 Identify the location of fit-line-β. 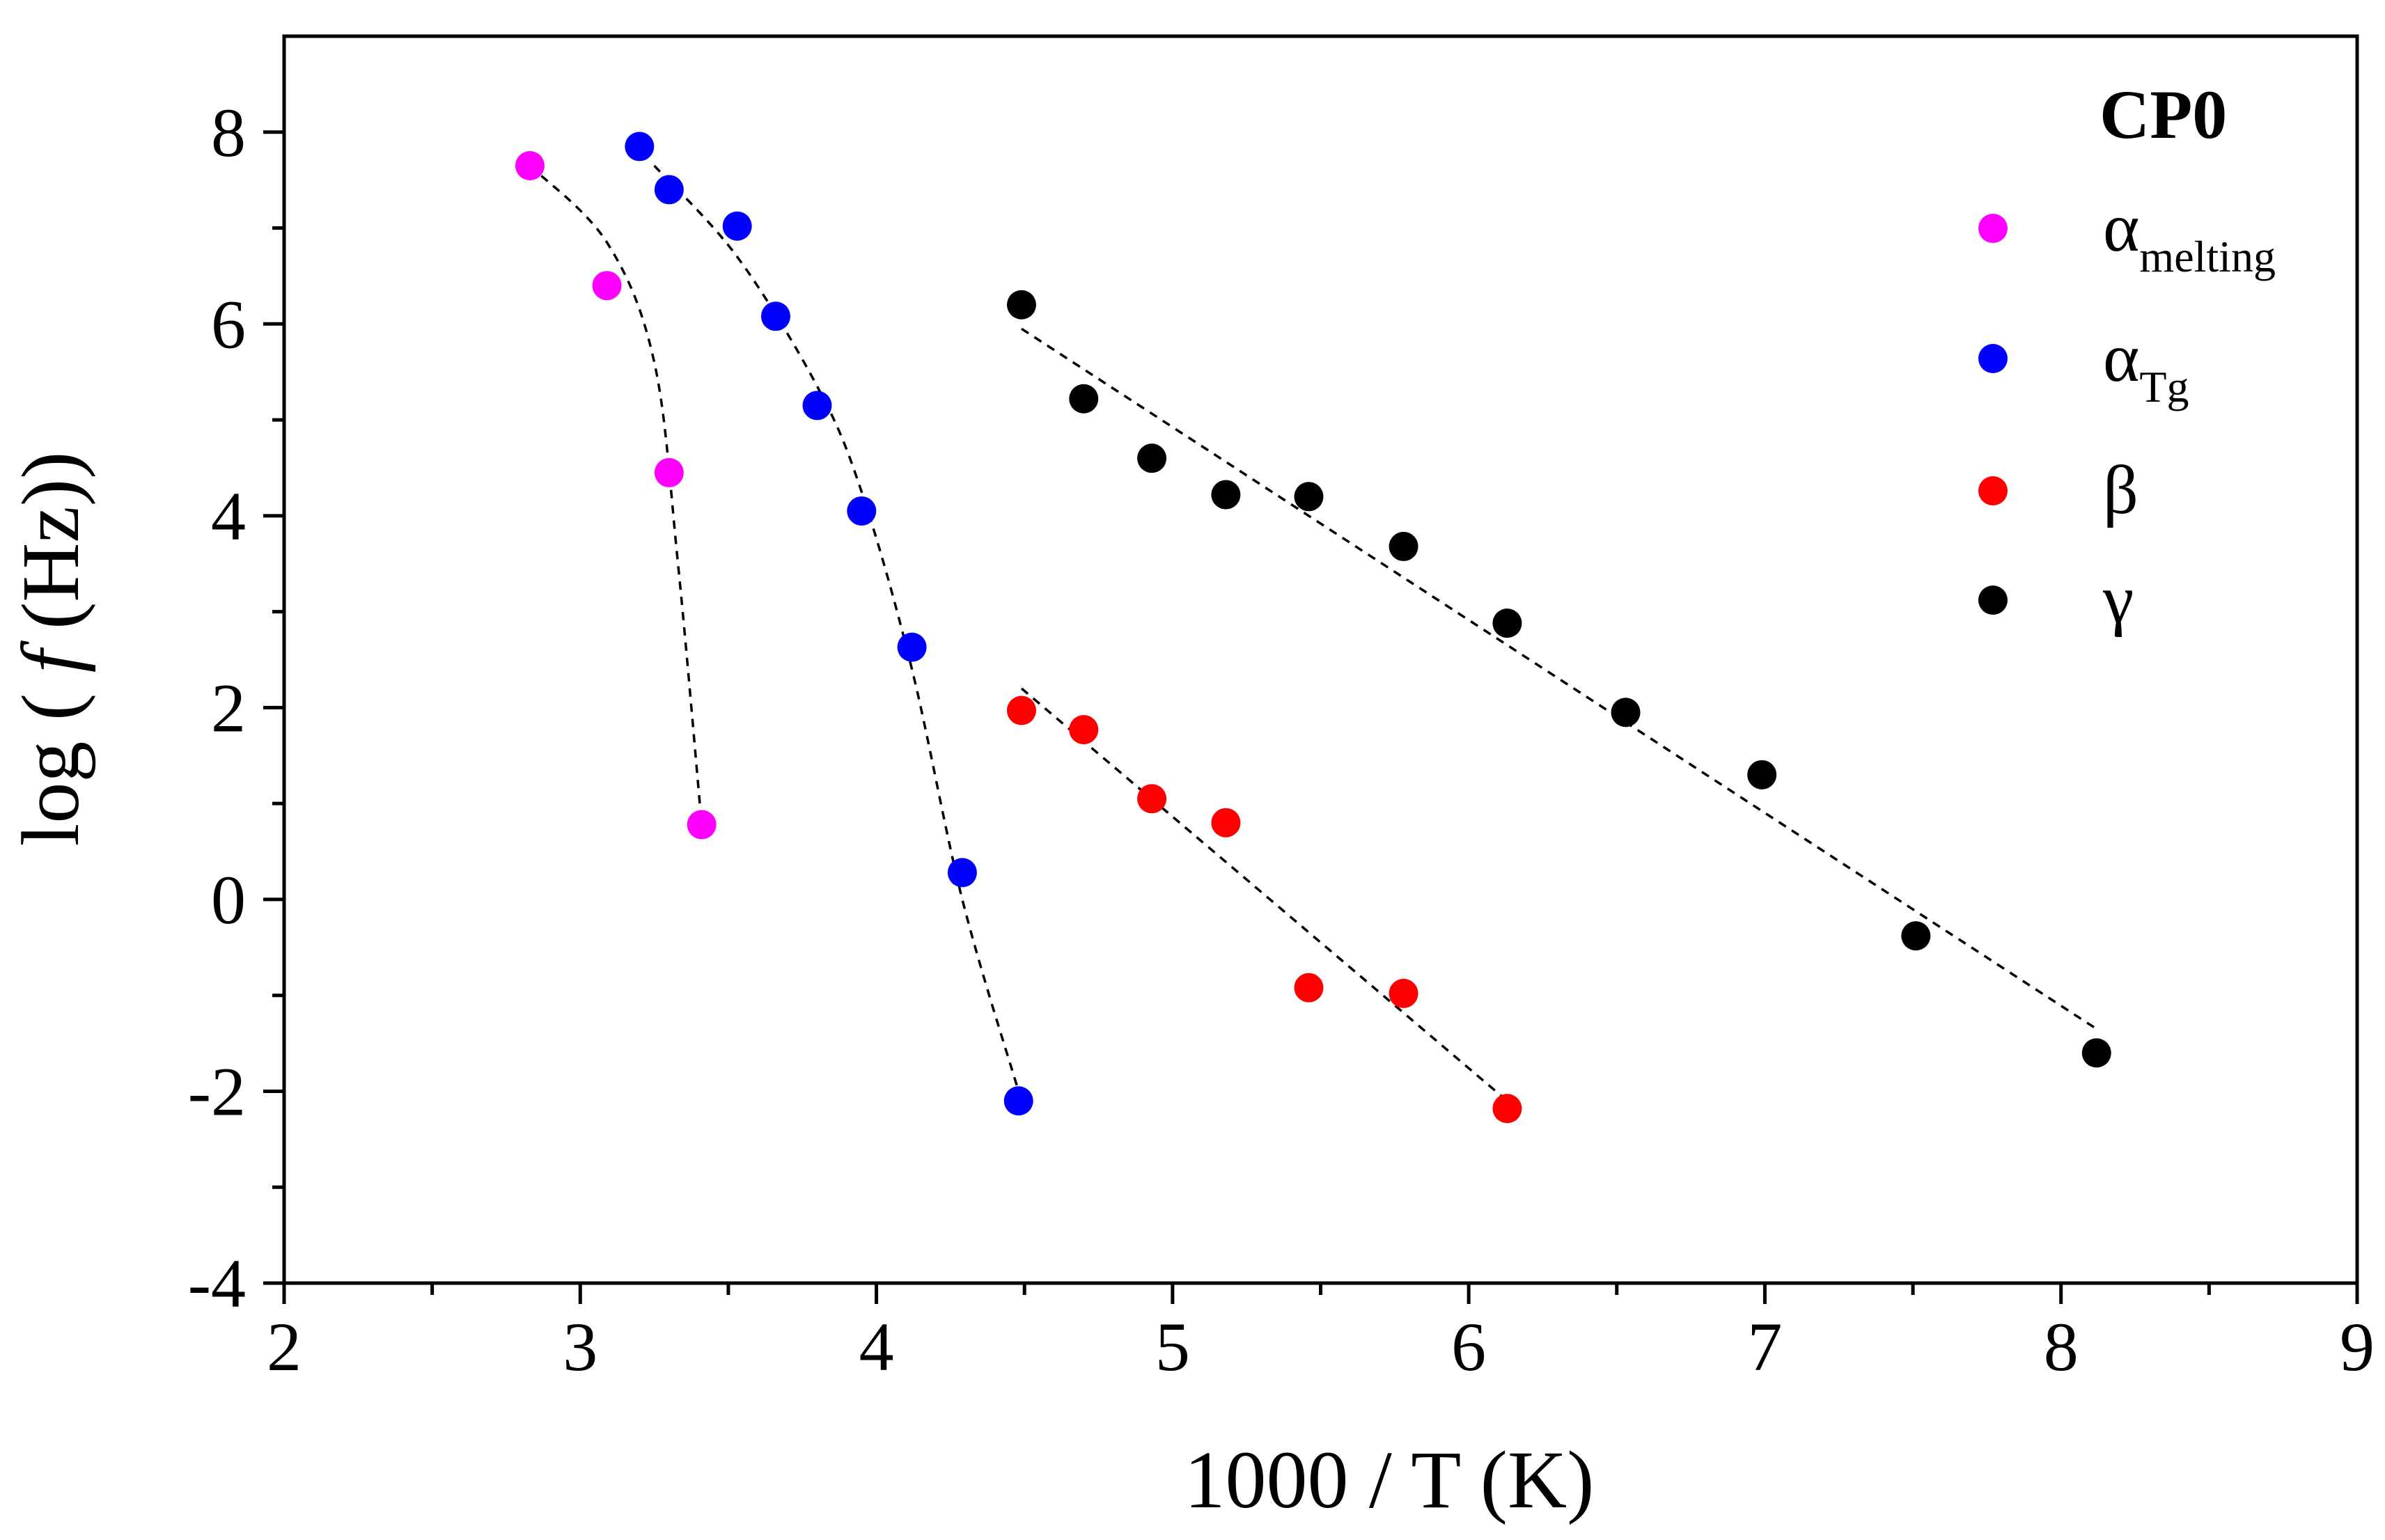
(1264, 894).